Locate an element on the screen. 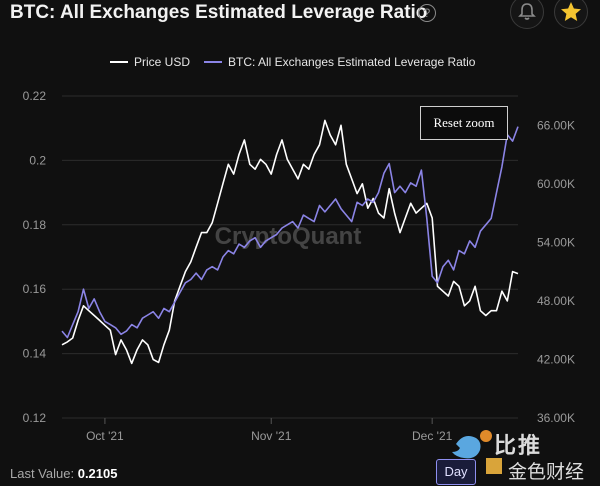  y-axis-left: 0.12 0.14 0.16 0.18 0.2 0.22 is located at coordinates (35, 257).